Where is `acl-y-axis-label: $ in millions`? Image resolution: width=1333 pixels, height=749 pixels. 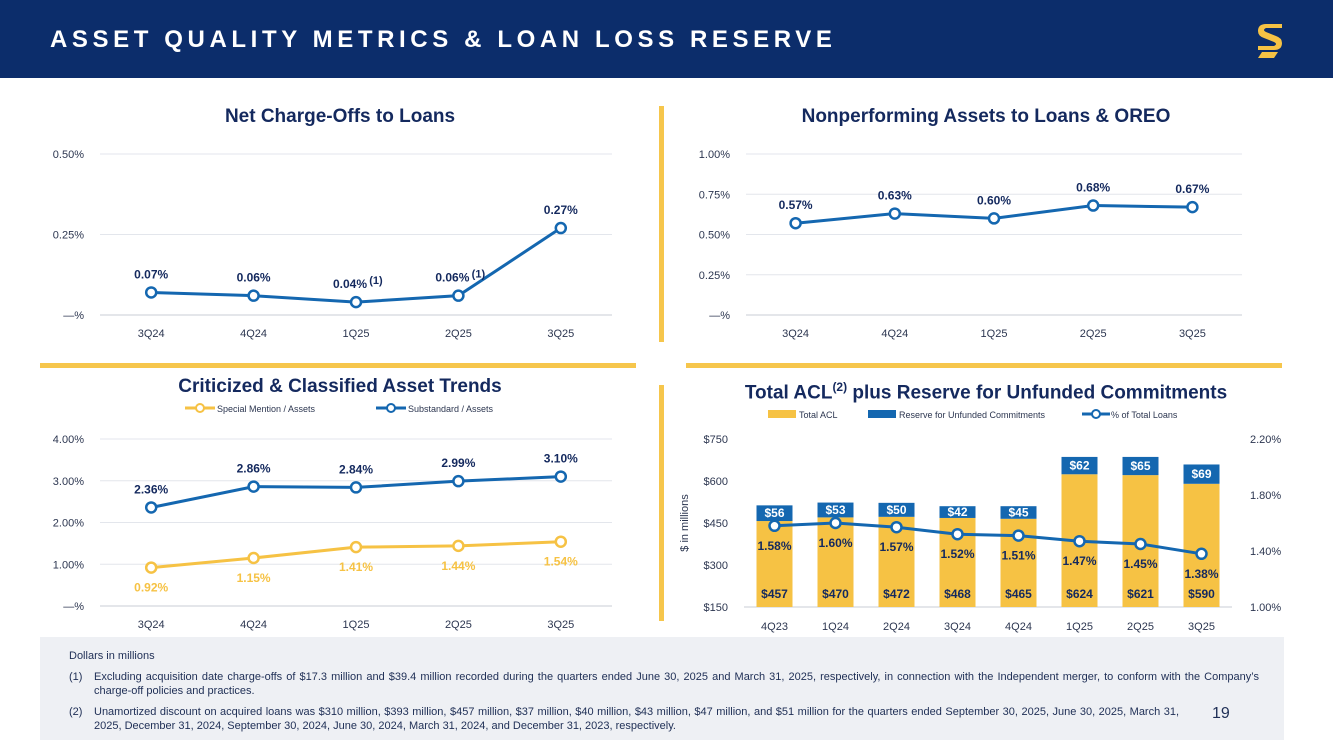 acl-y-axis-label: $ in millions is located at coordinates (685, 523).